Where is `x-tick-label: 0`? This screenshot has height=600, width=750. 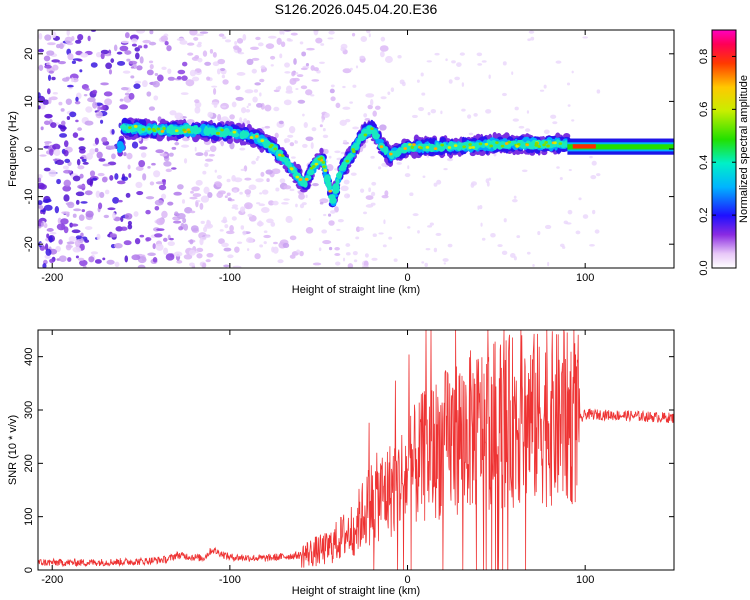
x-tick-label: 0 is located at coordinates (407, 580).